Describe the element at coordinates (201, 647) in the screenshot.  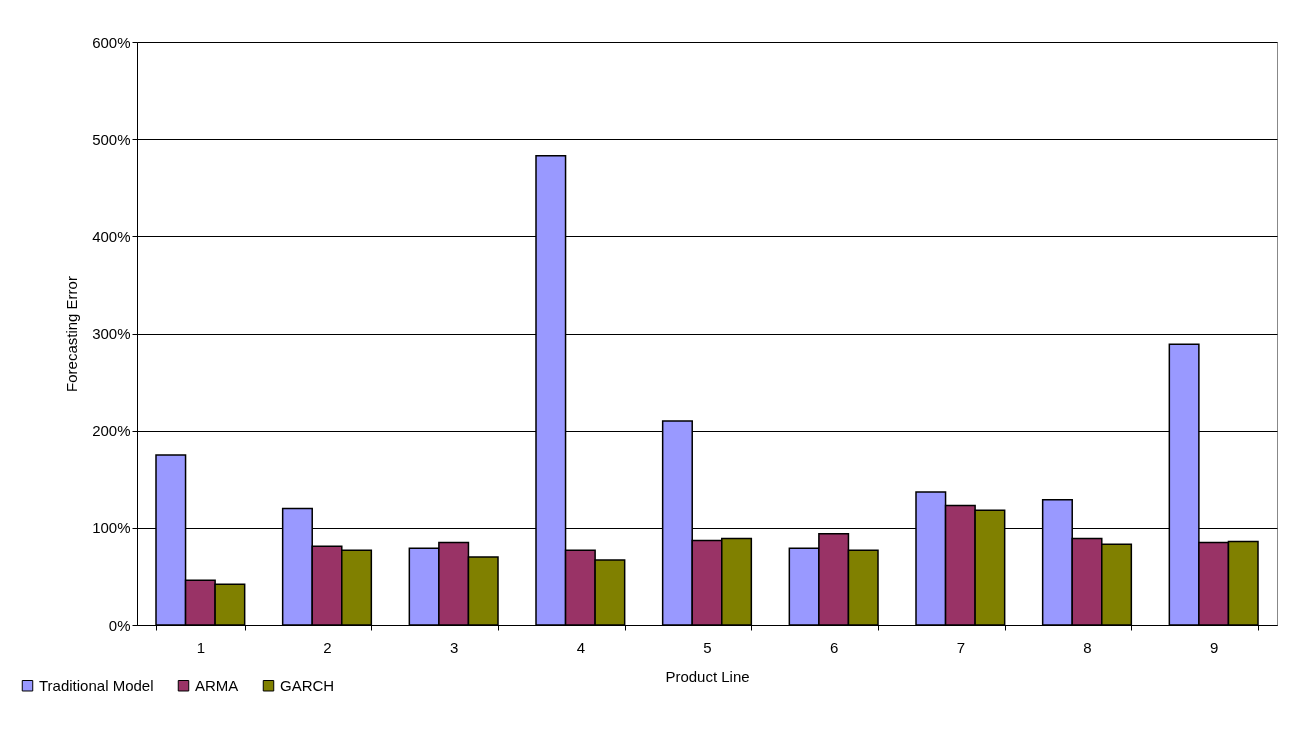
I see `x-tick-label: 1` at that location.